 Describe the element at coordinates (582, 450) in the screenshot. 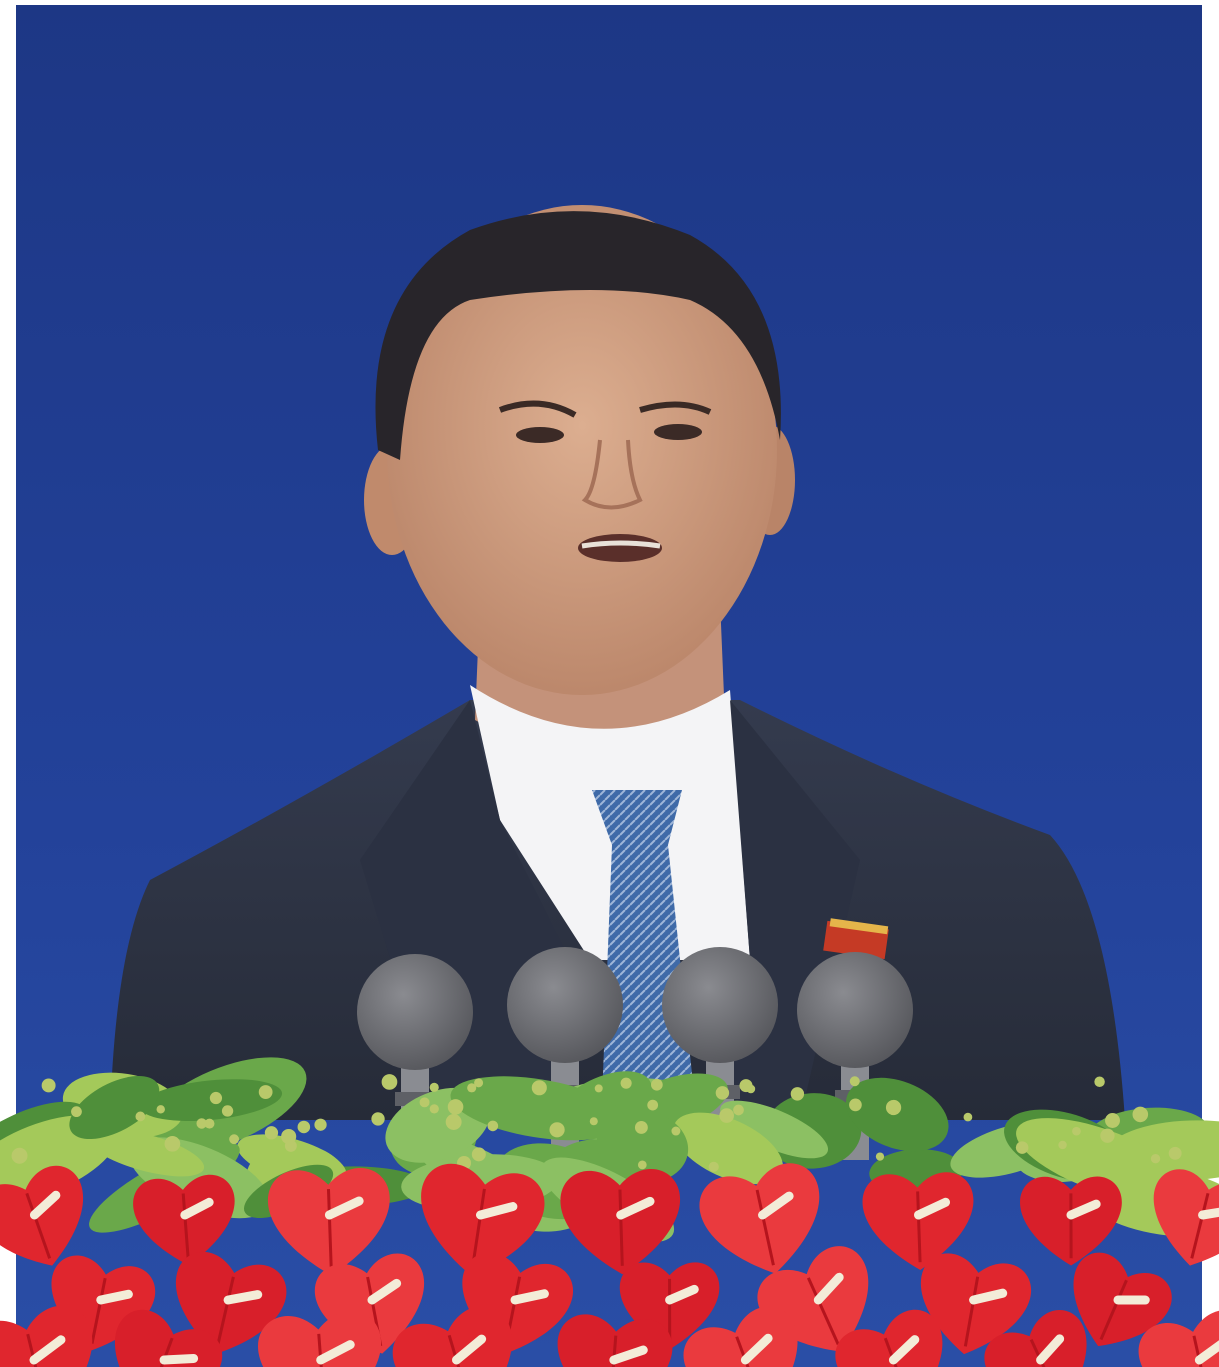

I see `face` at that location.